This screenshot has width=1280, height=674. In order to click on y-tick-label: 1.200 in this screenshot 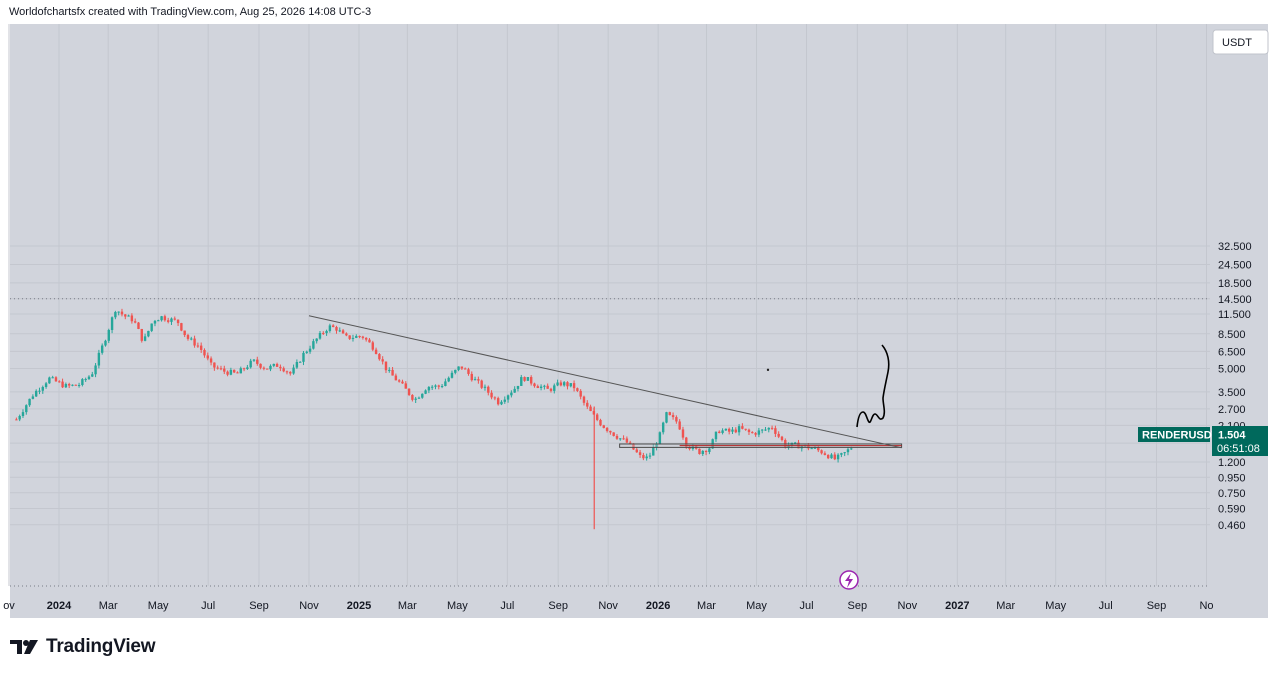, I will do `click(1232, 463)`.